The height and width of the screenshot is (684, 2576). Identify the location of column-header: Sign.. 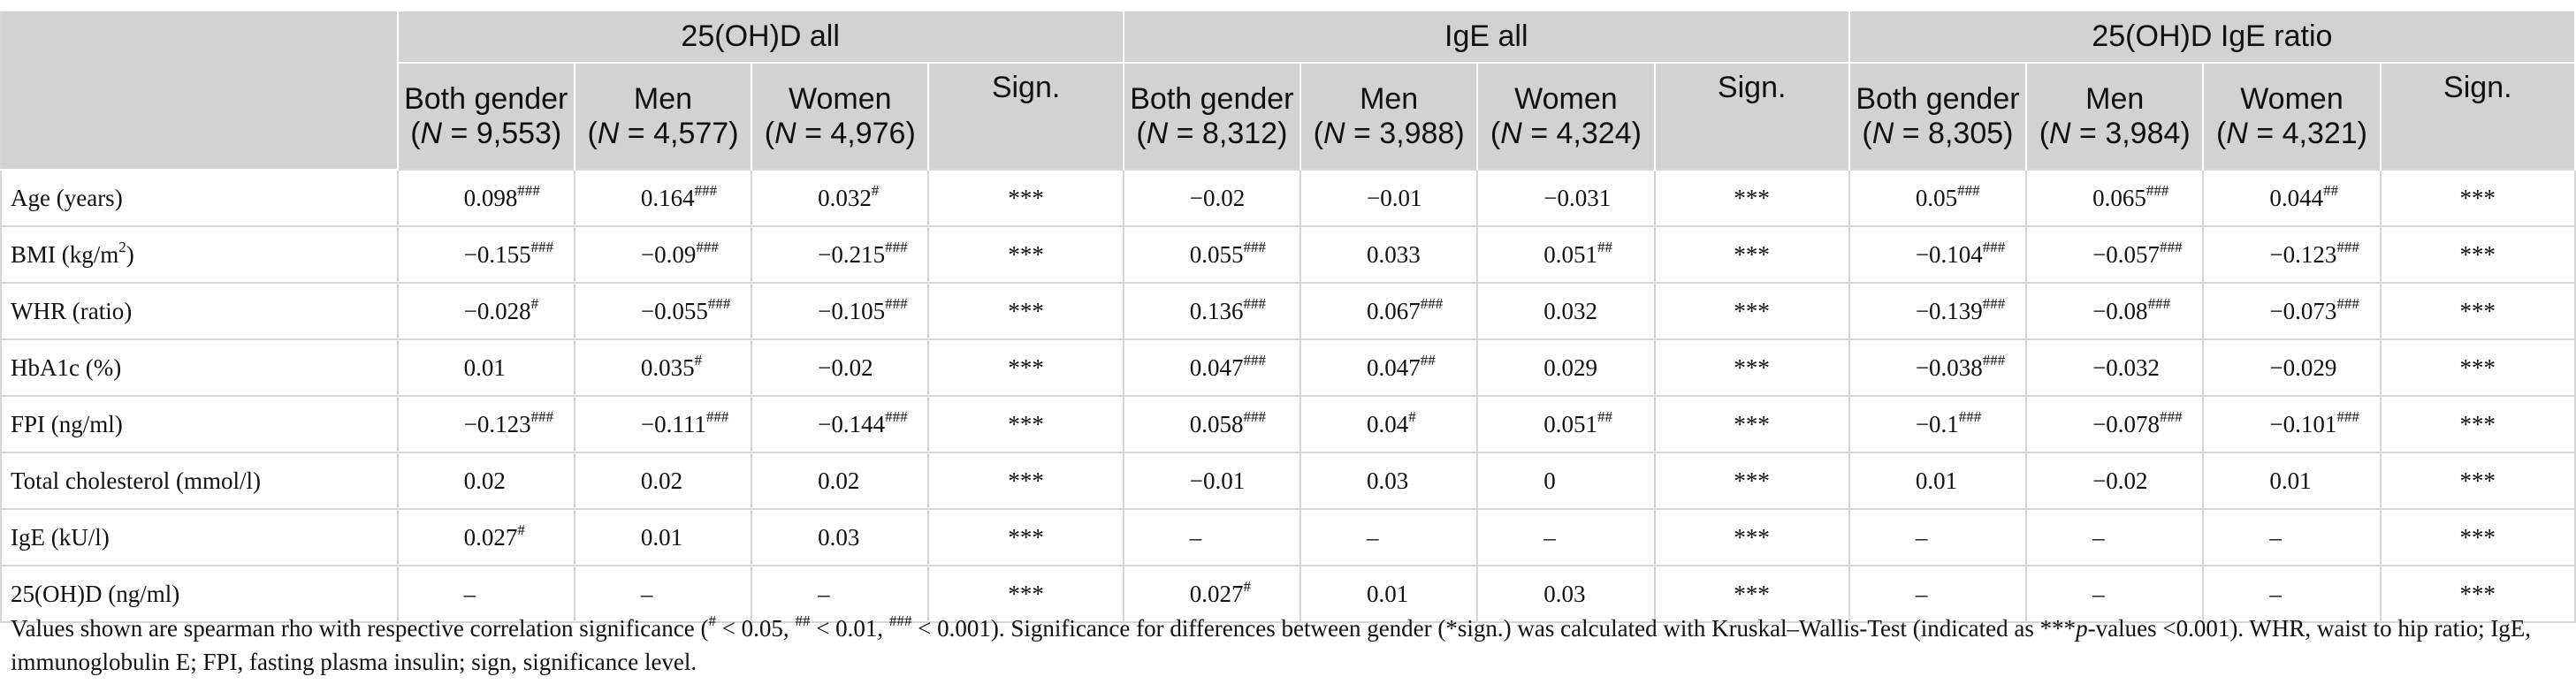
(1752, 116).